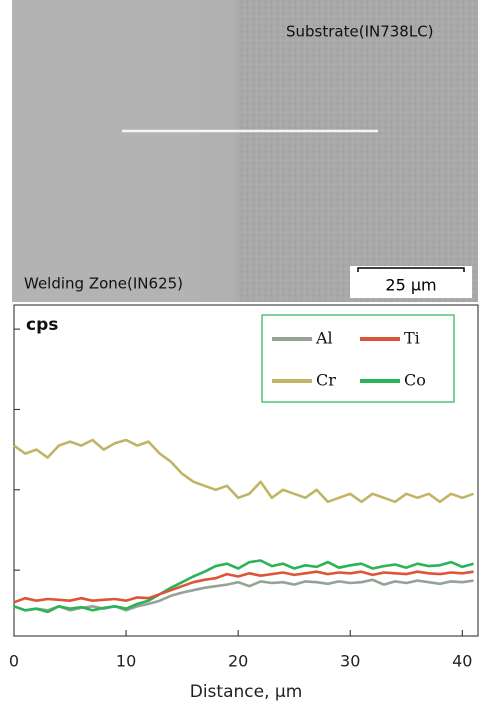 Image resolution: width=480 pixels, height=706 pixels. Describe the element at coordinates (103, 284) in the screenshot. I see `welding-zone-label: Welding Zone(IN625)` at that location.